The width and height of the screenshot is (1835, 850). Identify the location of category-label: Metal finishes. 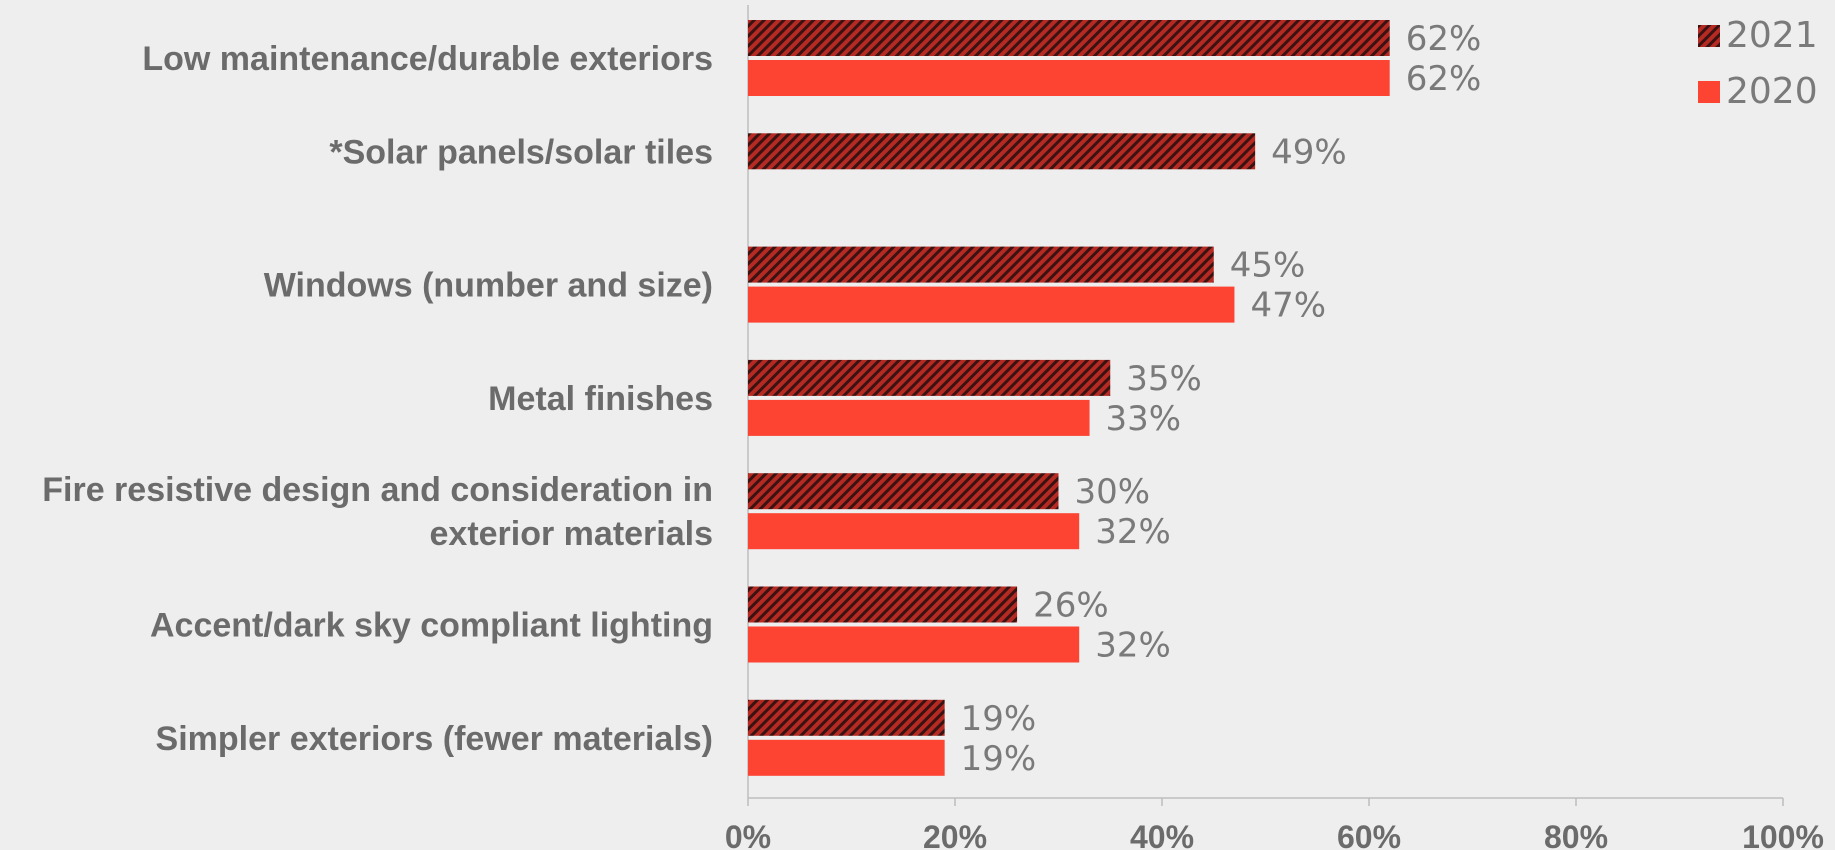
(600, 399).